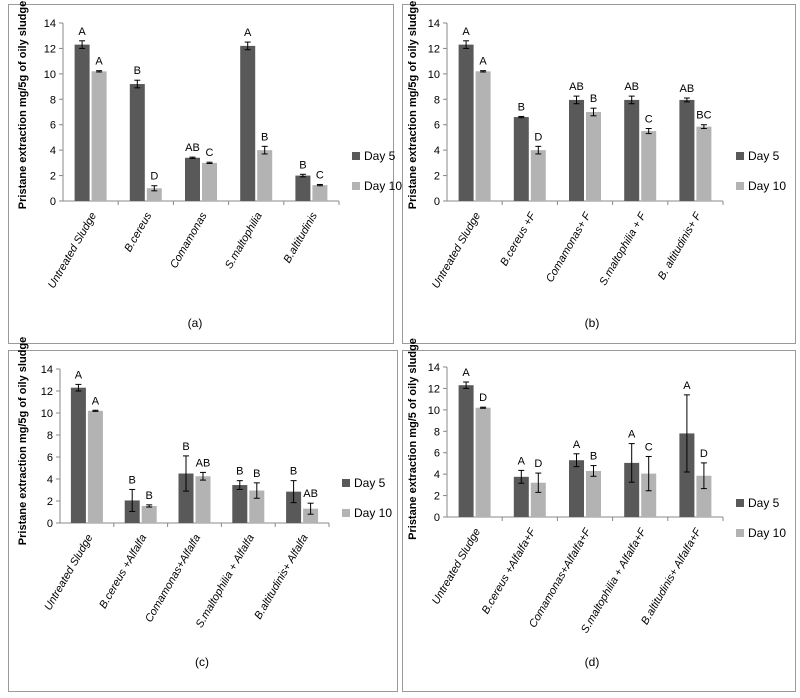 This screenshot has height=698, width=800. What do you see at coordinates (614, 580) in the screenshot?
I see `category-label: S.maltophilia + Alfalfa+F` at bounding box center [614, 580].